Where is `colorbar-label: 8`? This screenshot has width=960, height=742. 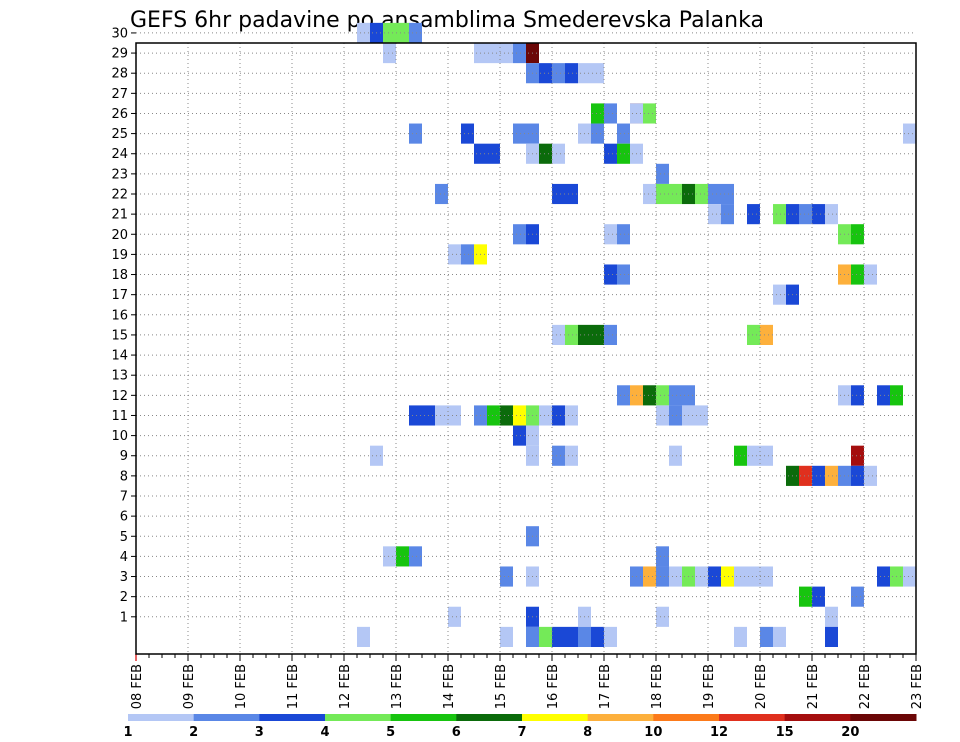
colorbar-label: 8 is located at coordinates (587, 732).